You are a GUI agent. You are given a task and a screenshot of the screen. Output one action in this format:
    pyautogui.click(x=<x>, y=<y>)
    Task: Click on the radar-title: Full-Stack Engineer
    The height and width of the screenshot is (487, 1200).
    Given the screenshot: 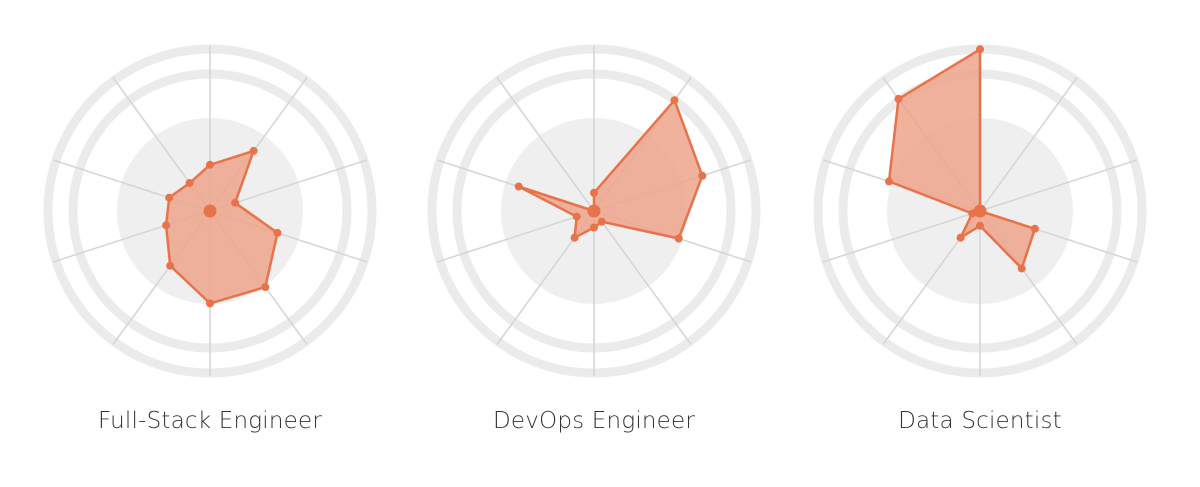 What is the action you would take?
    pyautogui.click(x=210, y=421)
    